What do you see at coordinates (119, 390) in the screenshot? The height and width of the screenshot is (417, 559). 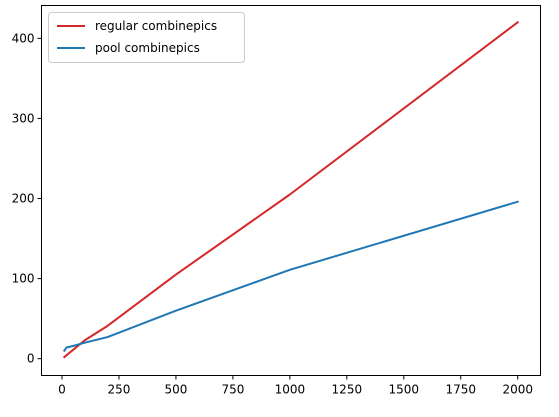 I see `x-tick-label: 250` at bounding box center [119, 390].